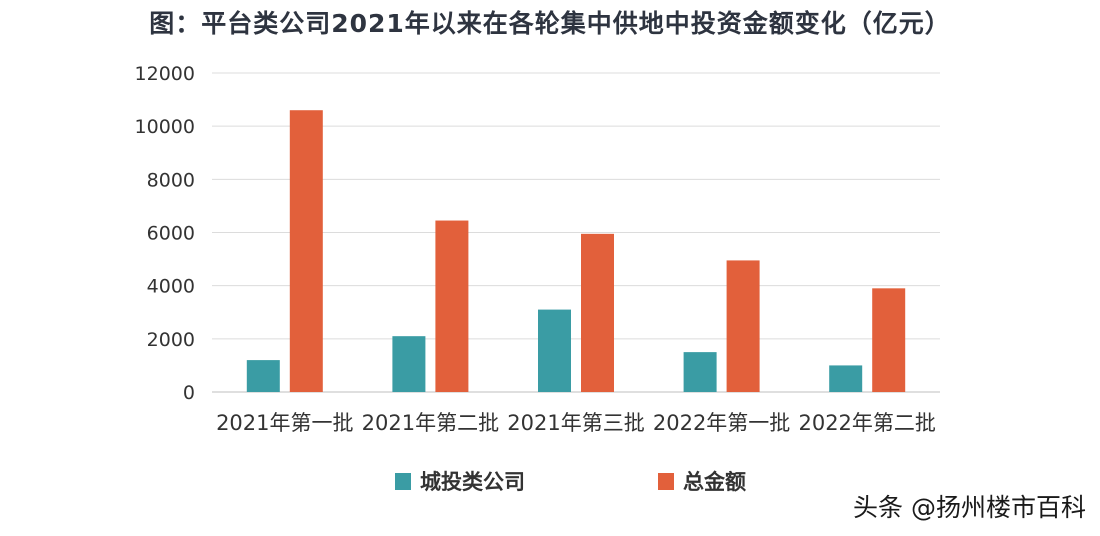  I want to click on y-tick-label: 6000, so click(171, 234).